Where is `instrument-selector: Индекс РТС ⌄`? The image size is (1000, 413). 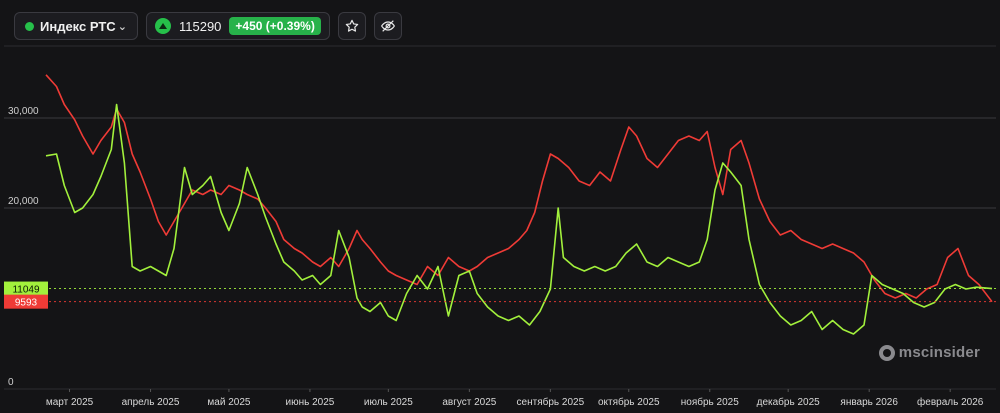
instrument-selector: Индекс РТС ⌄ is located at coordinates (76, 26).